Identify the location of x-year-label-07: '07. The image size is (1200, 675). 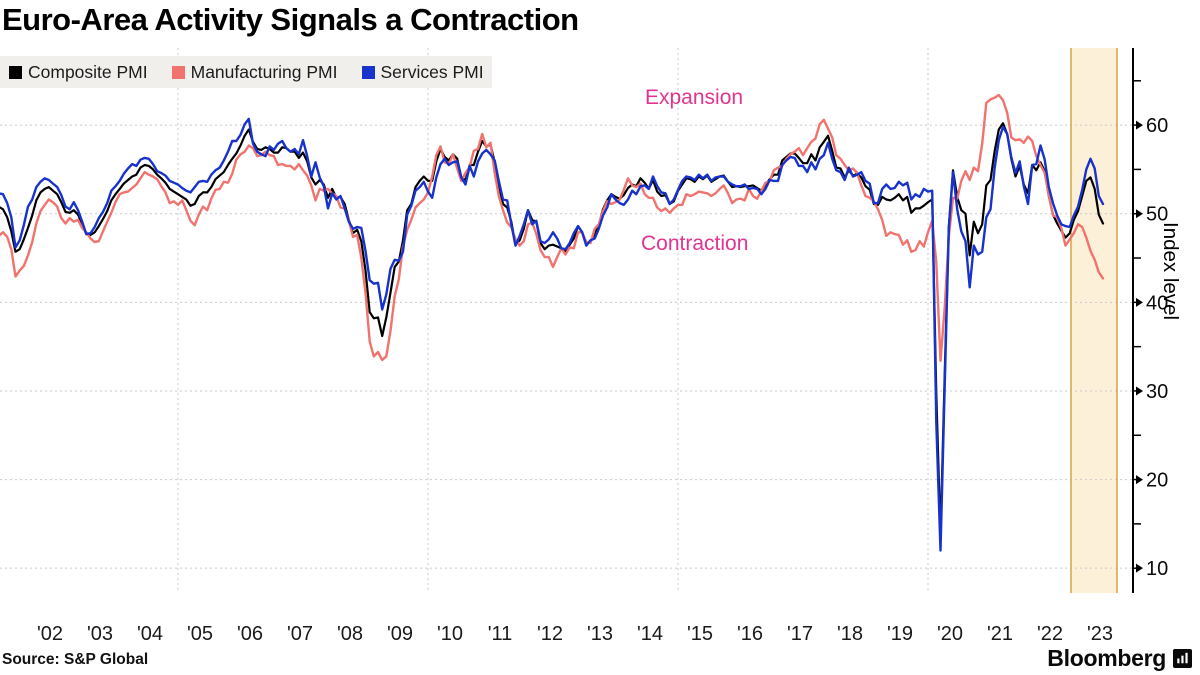
(300, 634).